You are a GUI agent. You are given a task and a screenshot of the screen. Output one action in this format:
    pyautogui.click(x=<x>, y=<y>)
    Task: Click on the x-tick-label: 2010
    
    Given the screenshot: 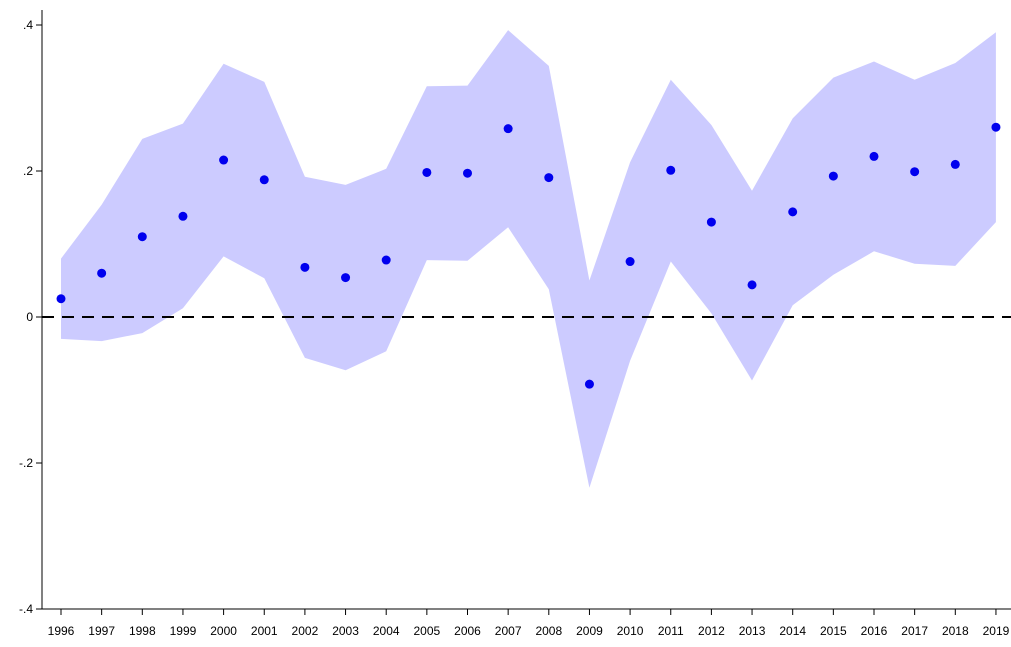 What is the action you would take?
    pyautogui.click(x=630, y=631)
    